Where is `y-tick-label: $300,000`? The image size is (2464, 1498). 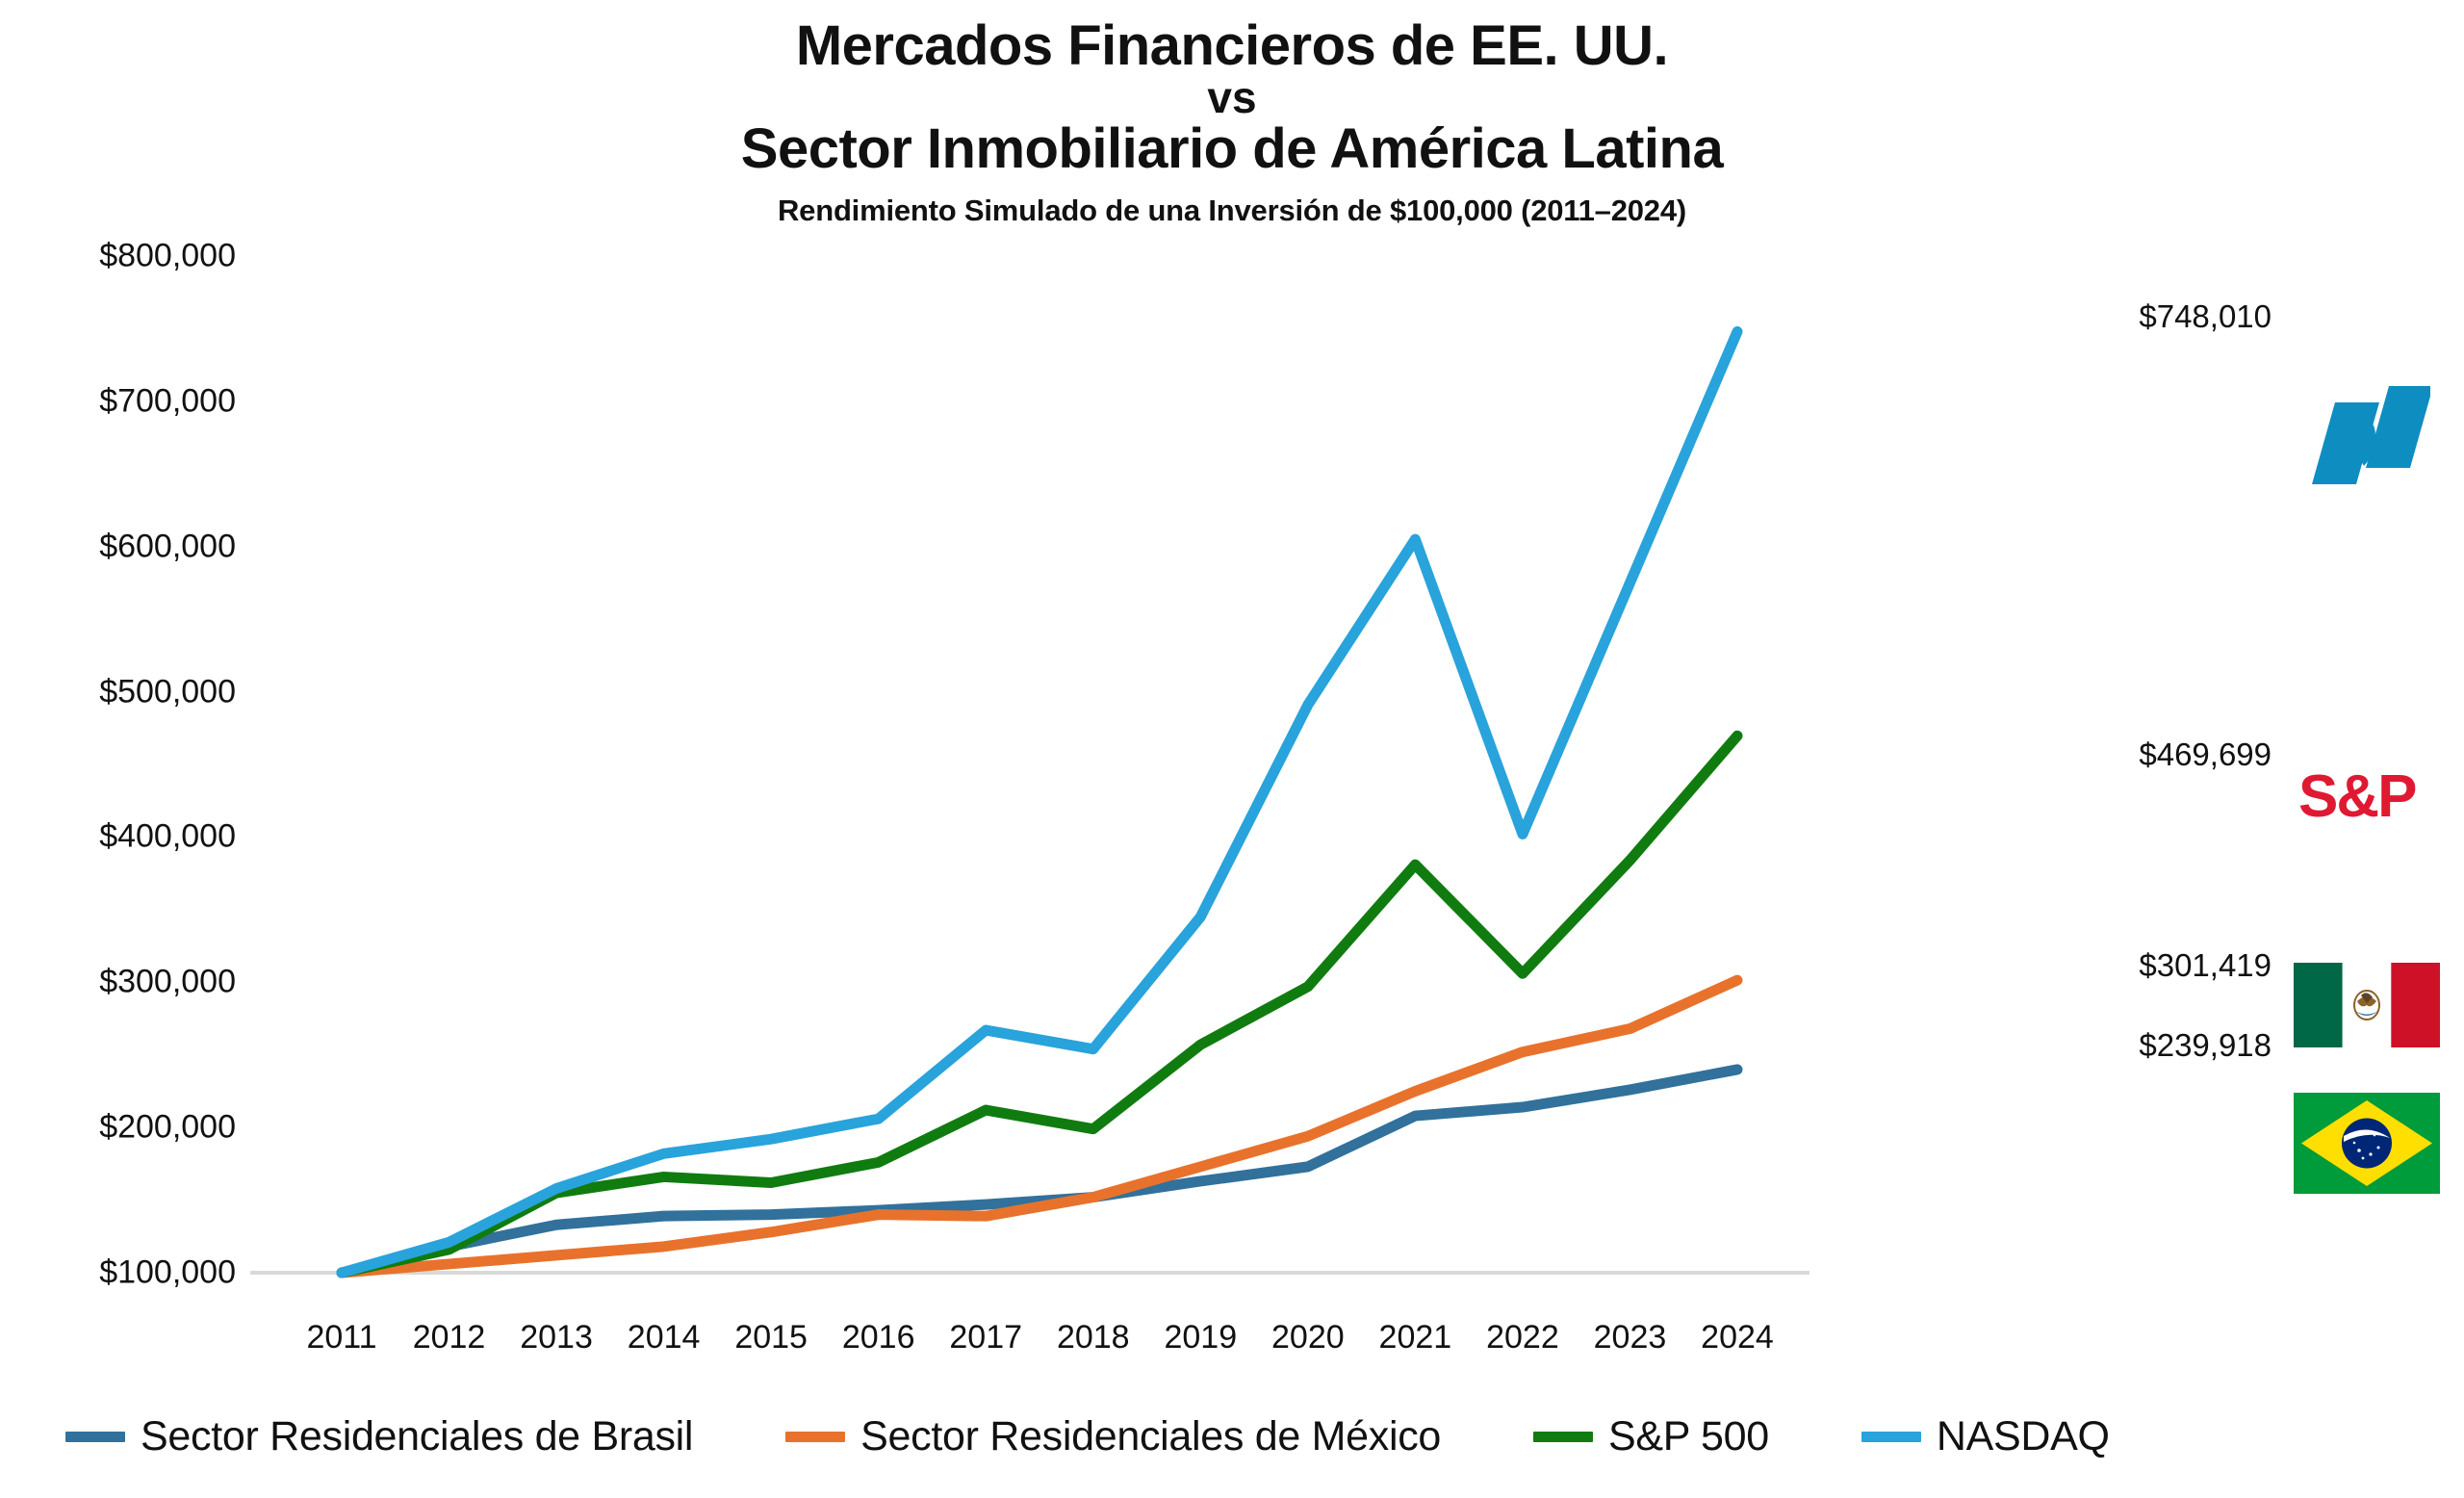 y-tick-label: $300,000 is located at coordinates (167, 981).